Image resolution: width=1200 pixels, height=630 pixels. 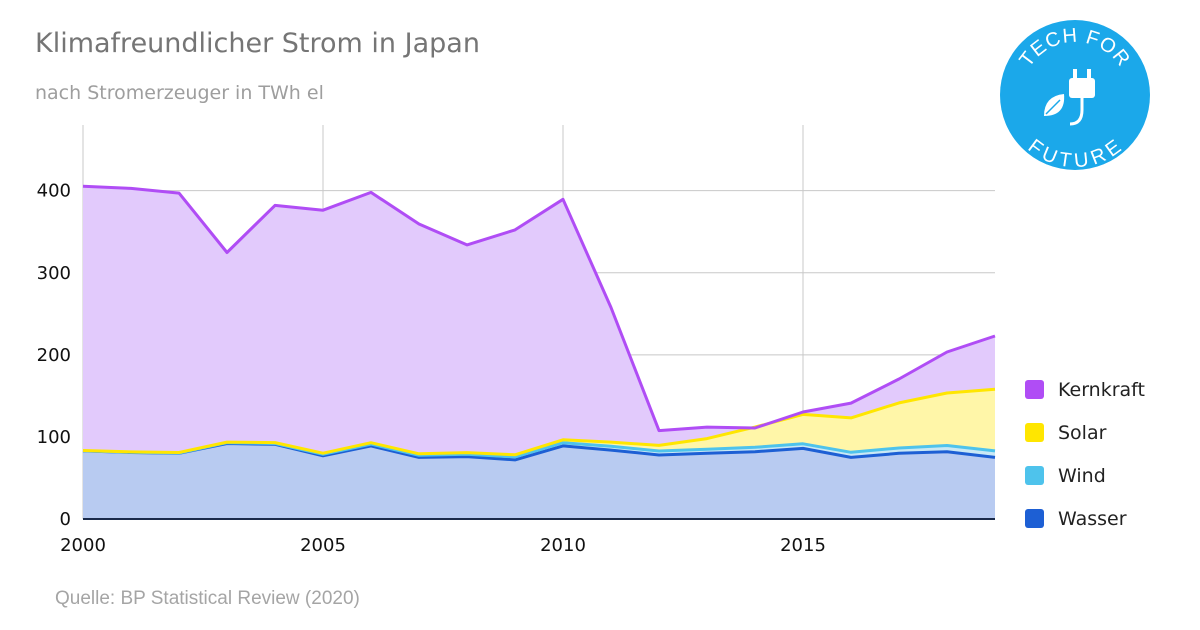 What do you see at coordinates (1082, 475) in the screenshot?
I see `legend-label-wind: Wind` at bounding box center [1082, 475].